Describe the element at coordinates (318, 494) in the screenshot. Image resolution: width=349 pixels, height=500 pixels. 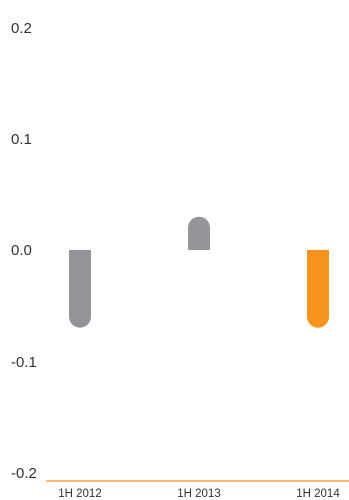
I see `x-tick-label: 1H 2014` at that location.